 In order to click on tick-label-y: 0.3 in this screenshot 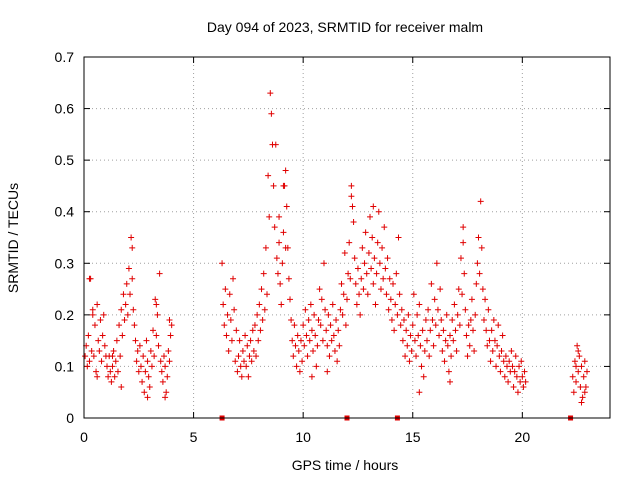, I will do `click(65, 263)`.